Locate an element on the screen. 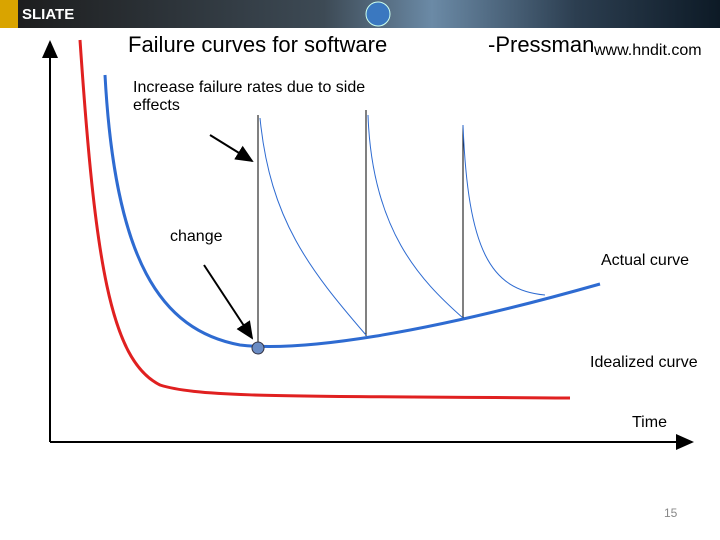  axis-label: Time is located at coordinates (649, 422).